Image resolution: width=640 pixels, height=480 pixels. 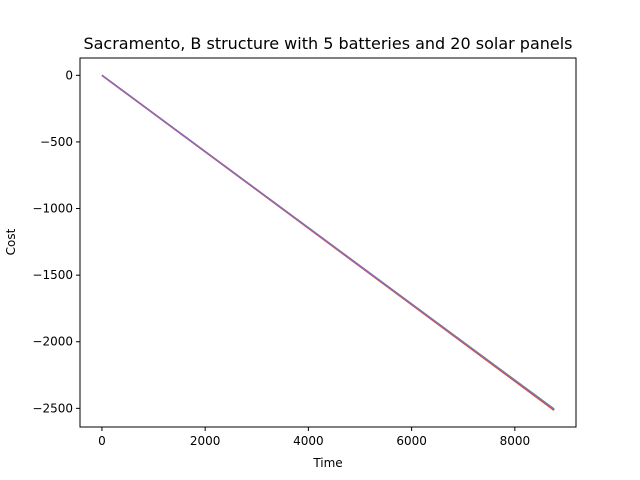 I want to click on y-tick-label: −2000, so click(x=52, y=342).